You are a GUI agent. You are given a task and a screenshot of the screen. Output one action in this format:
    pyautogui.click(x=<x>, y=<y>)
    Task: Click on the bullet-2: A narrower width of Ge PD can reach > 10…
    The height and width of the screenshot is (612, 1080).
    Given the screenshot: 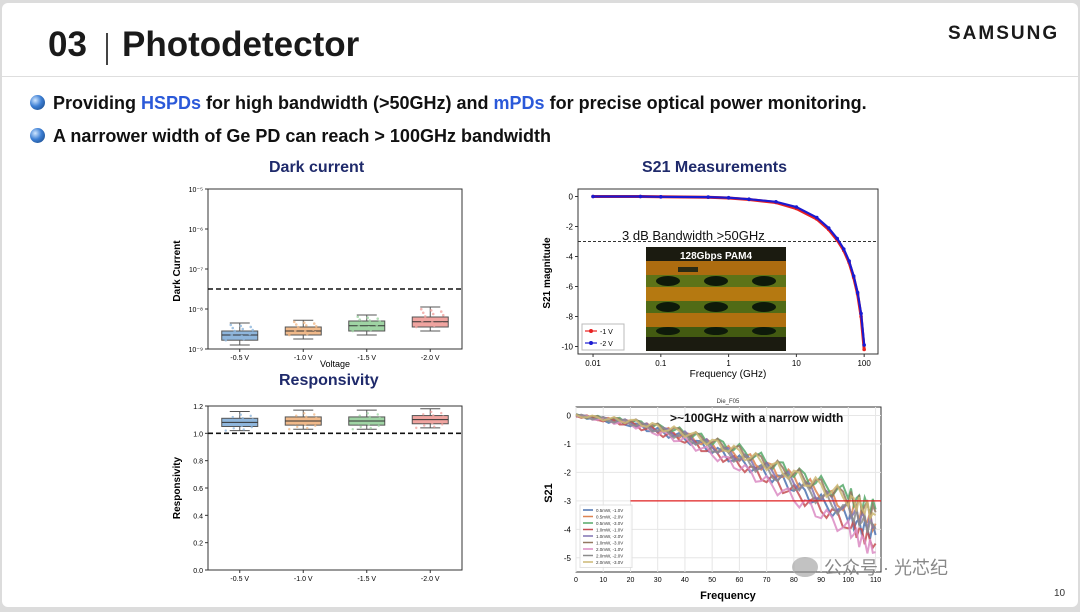 What is the action you would take?
    pyautogui.click(x=290, y=136)
    